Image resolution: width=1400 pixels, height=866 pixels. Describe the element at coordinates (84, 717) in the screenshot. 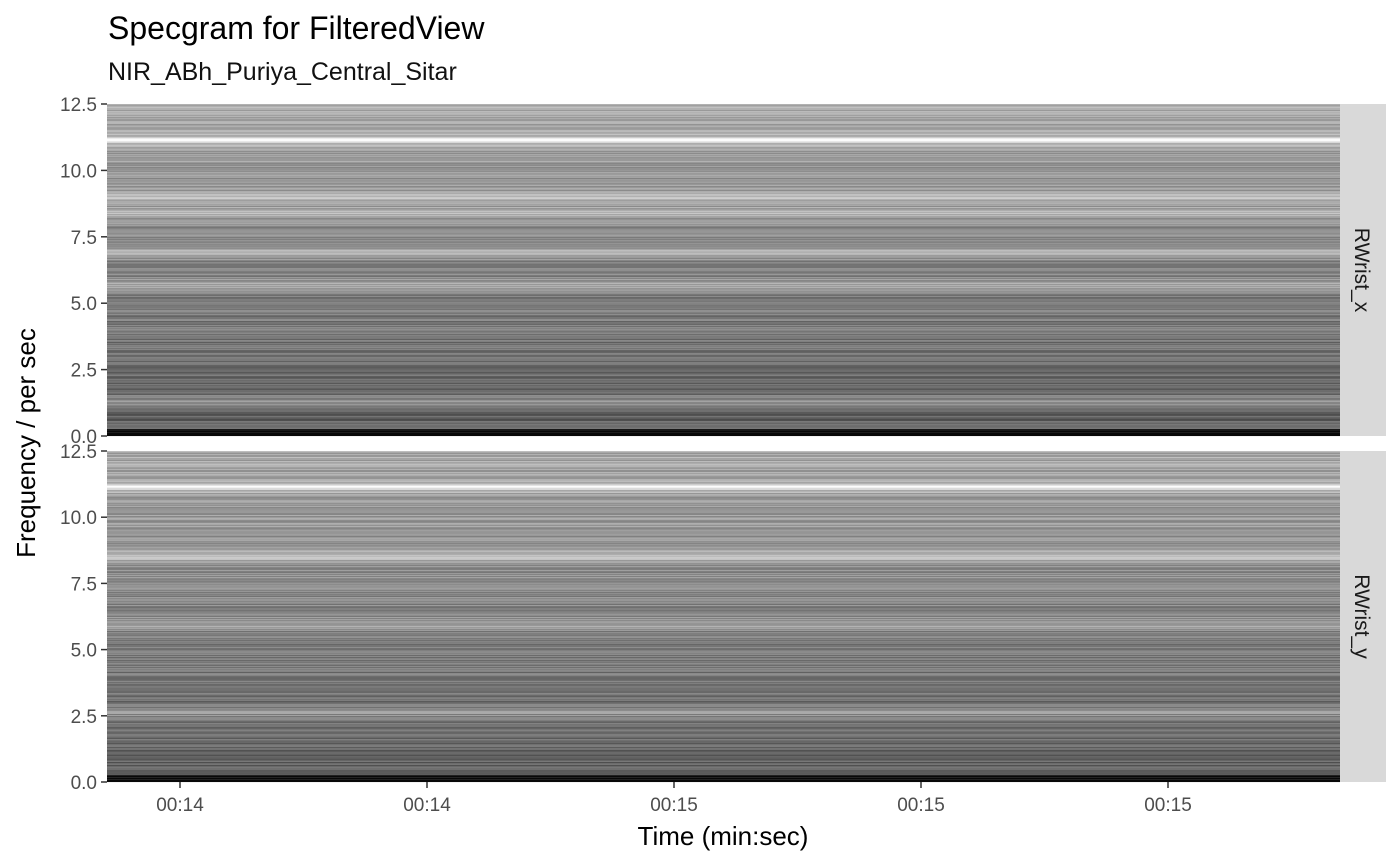

I see `y-tick-label: 2.5` at that location.